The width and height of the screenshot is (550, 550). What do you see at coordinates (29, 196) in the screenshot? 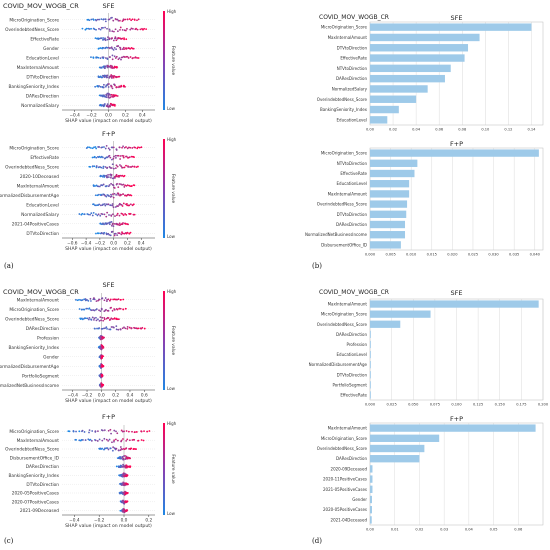
I see `panel-a-fp-feature-label: NormalizedDisbursementAge` at bounding box center [29, 196].